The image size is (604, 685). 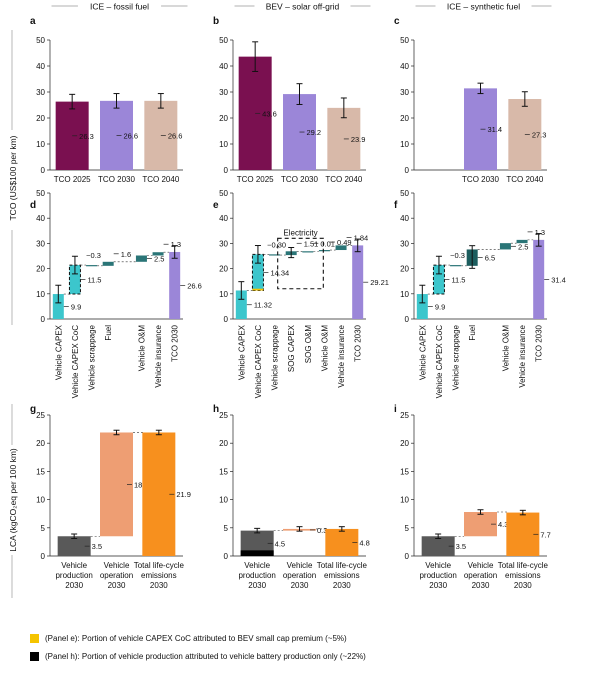 What do you see at coordinates (308, 344) in the screenshot?
I see `x-tick-label: SOG O&M` at bounding box center [308, 344].